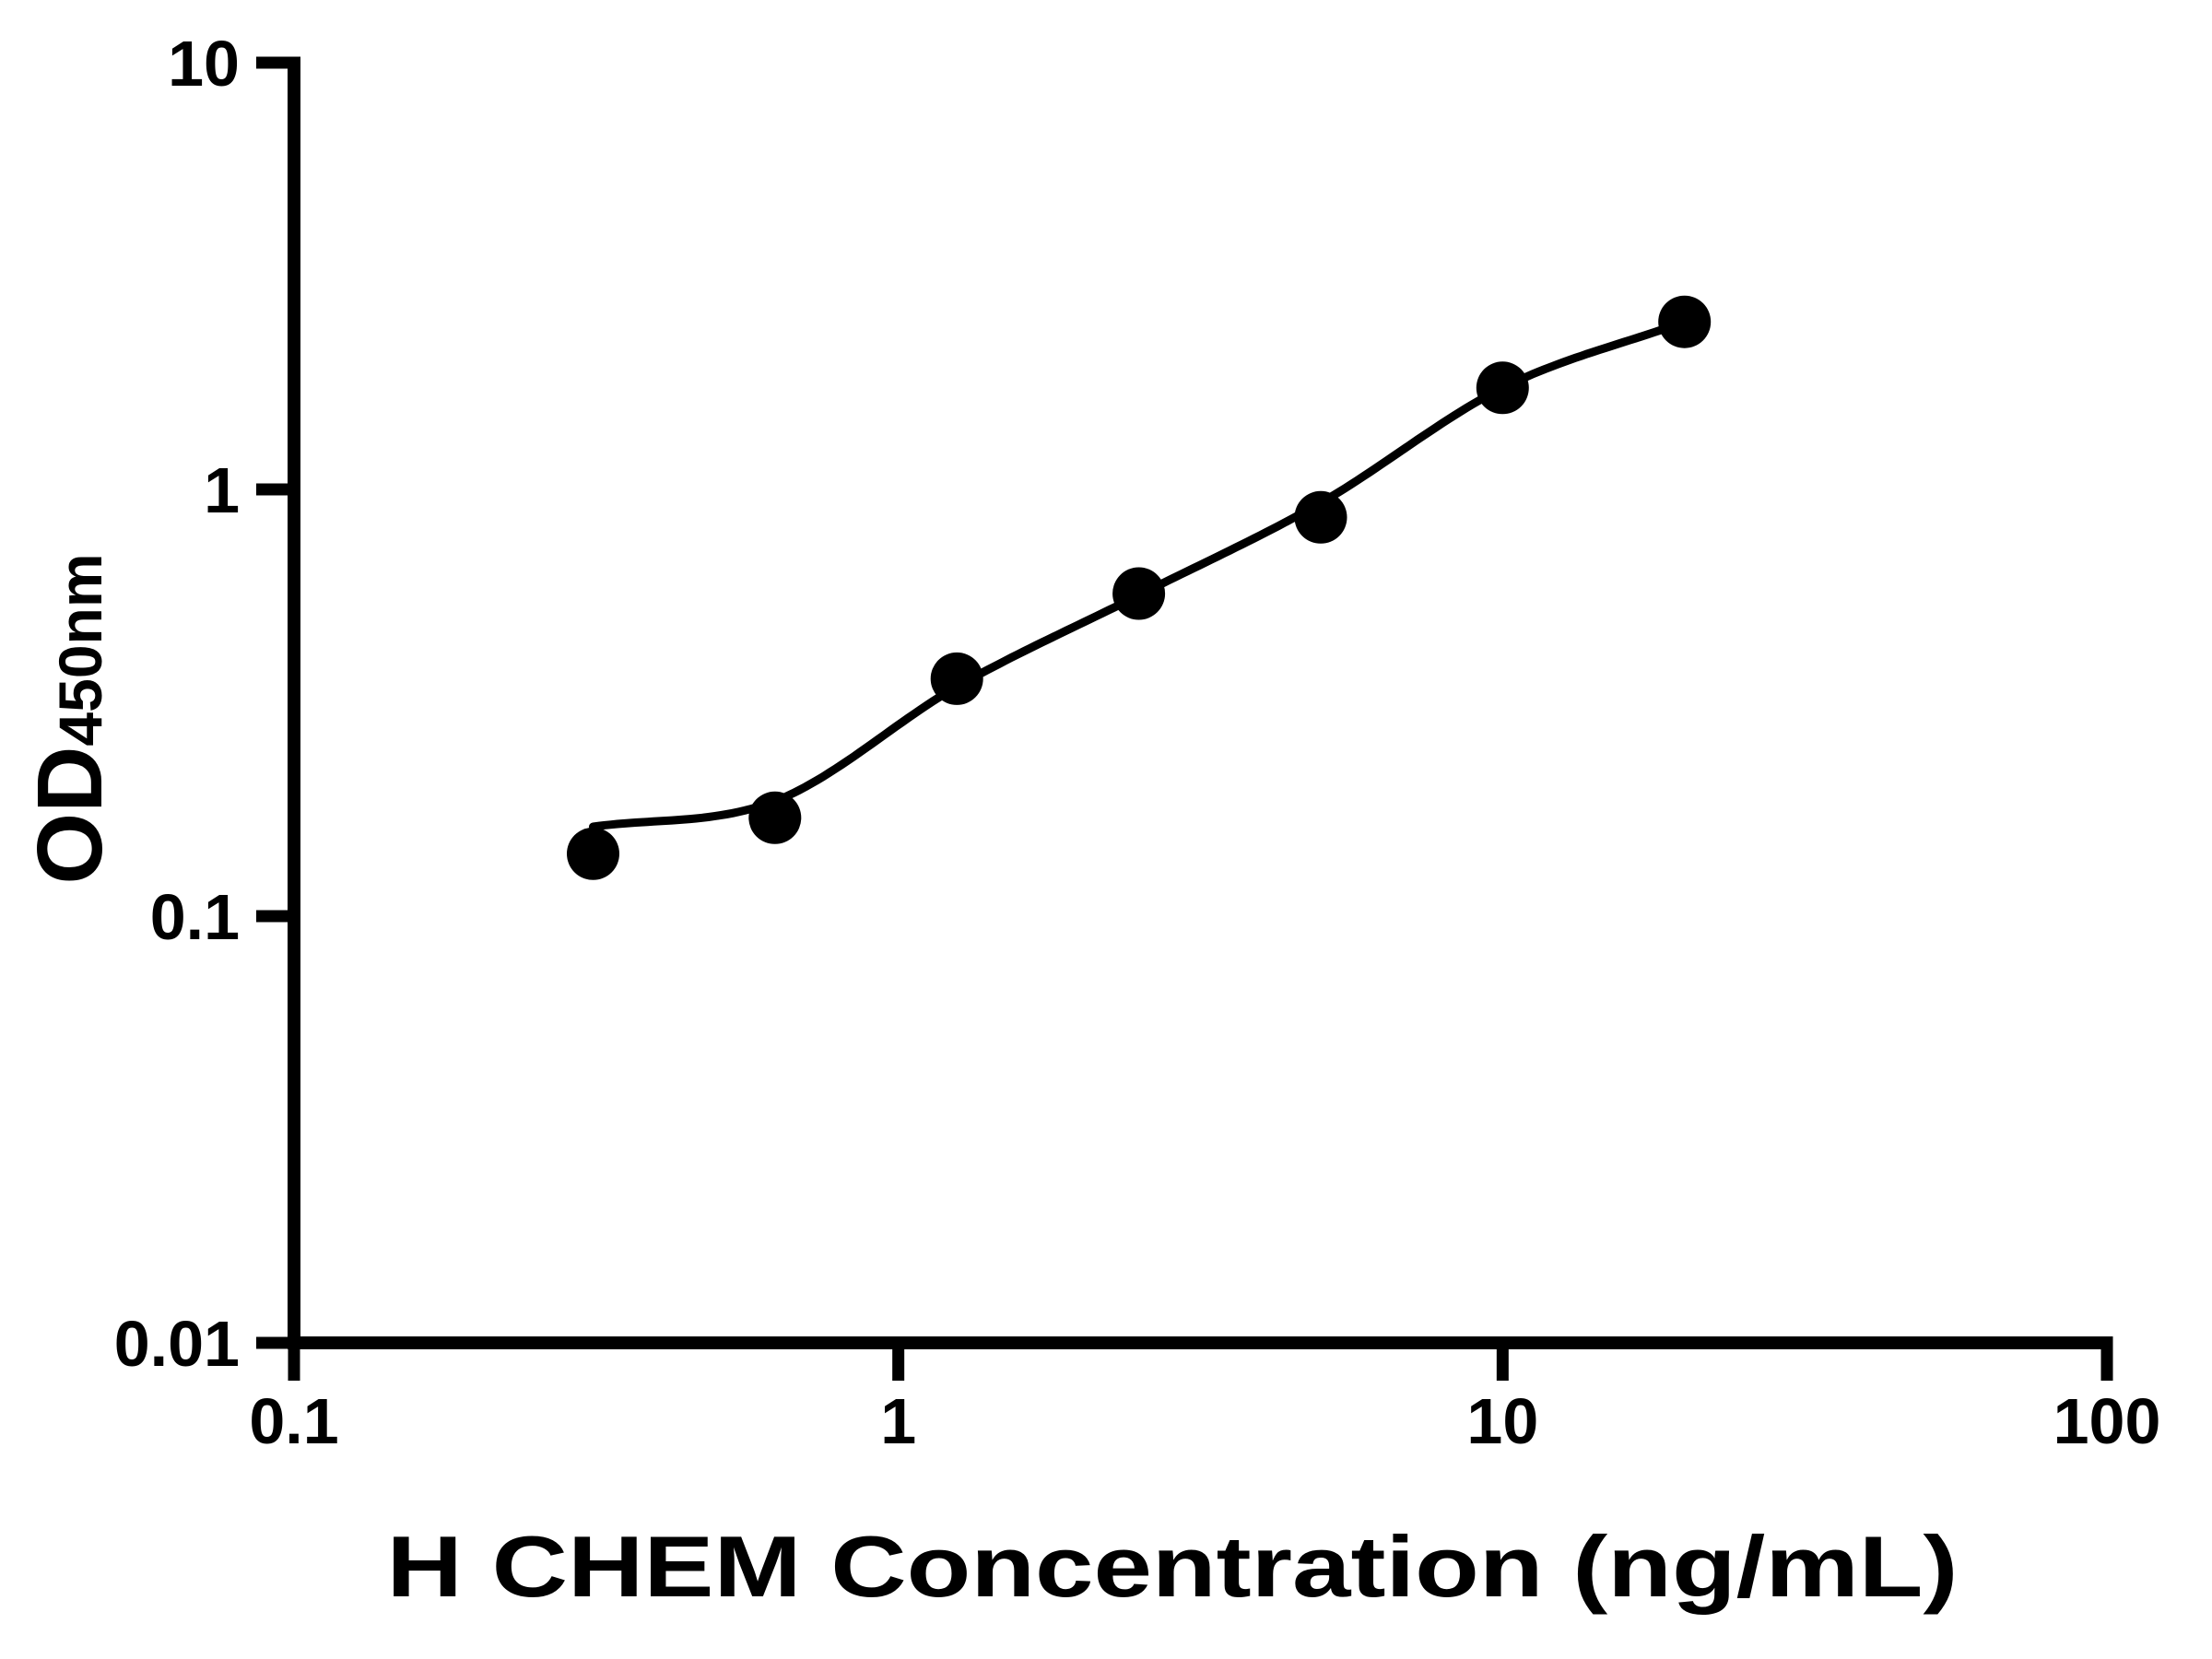 The width and height of the screenshot is (2212, 1659). I want to click on x-axis-title: H CHEM Concentration (ng/mL), so click(1173, 1566).